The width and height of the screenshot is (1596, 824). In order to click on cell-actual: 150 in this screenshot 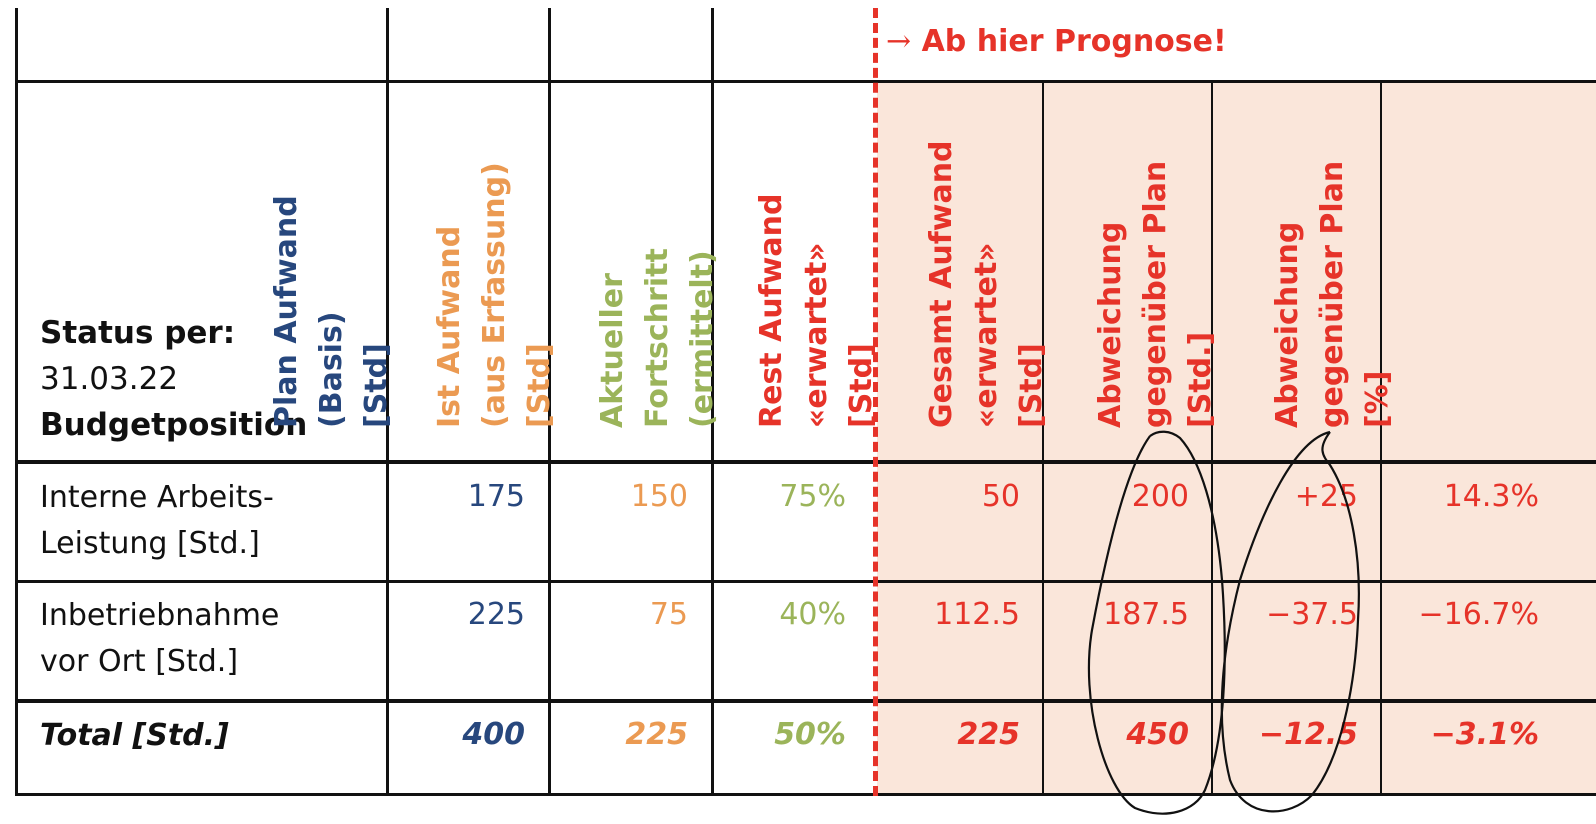, I will do `click(659, 496)`.